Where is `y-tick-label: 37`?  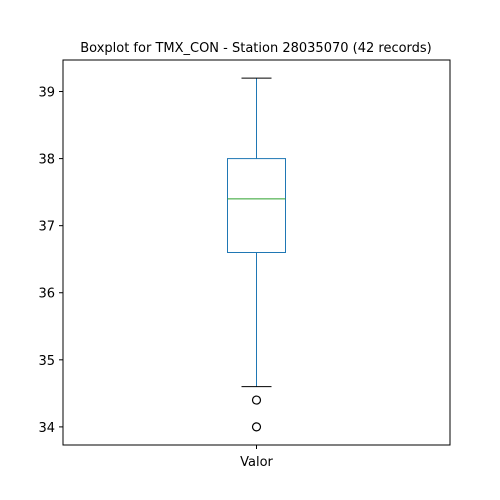
y-tick-label: 37 is located at coordinates (46, 227).